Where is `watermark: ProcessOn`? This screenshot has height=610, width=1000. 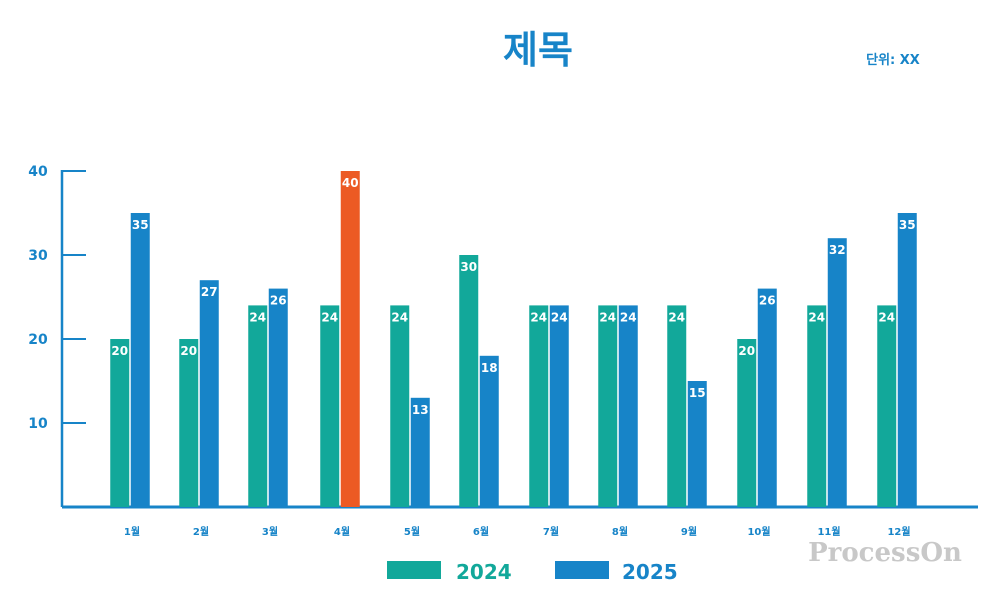 watermark: ProcessOn is located at coordinates (885, 553).